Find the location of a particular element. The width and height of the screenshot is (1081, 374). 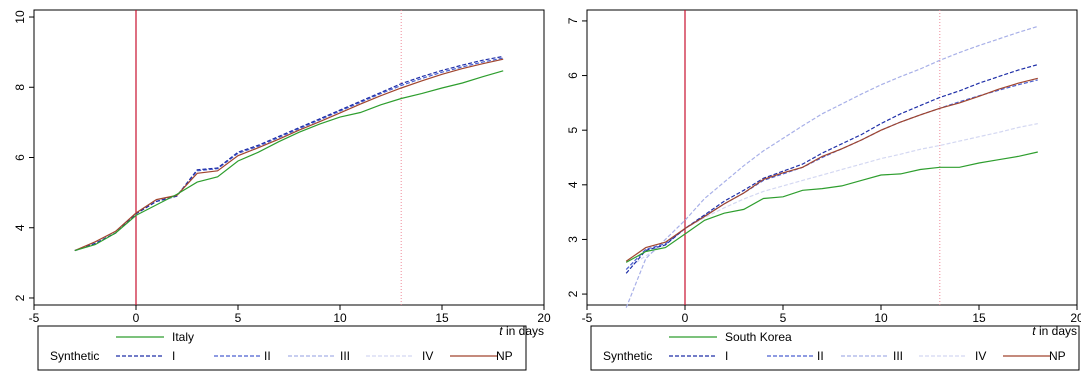

y-tick-label: 7 is located at coordinates (573, 20).